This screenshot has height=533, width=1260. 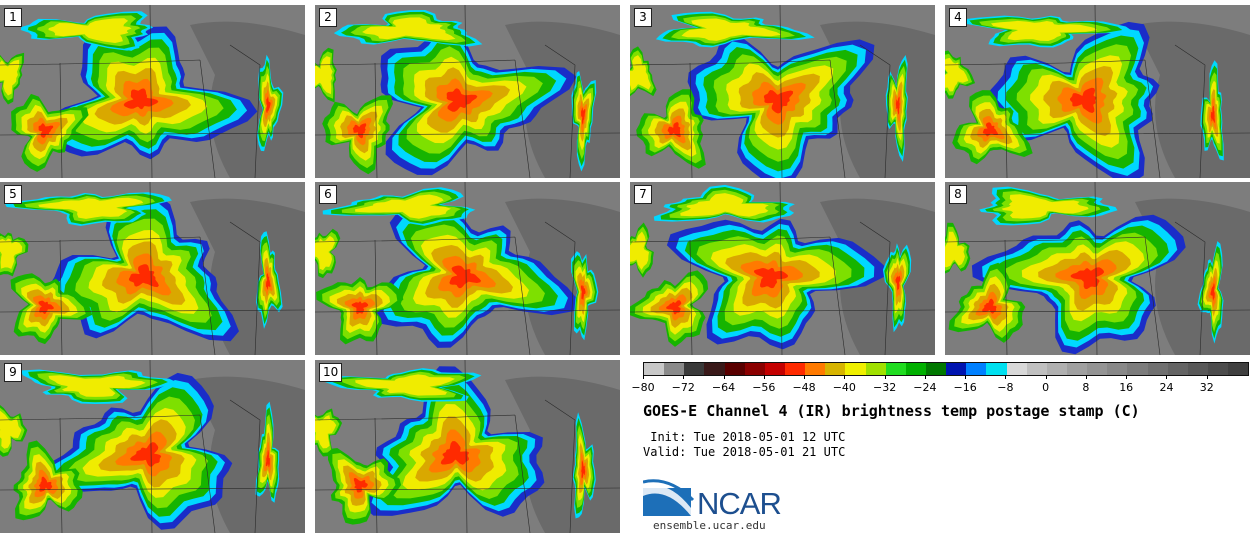 What do you see at coordinates (683, 387) in the screenshot?
I see `colorbar-tick-label: −72` at bounding box center [683, 387].